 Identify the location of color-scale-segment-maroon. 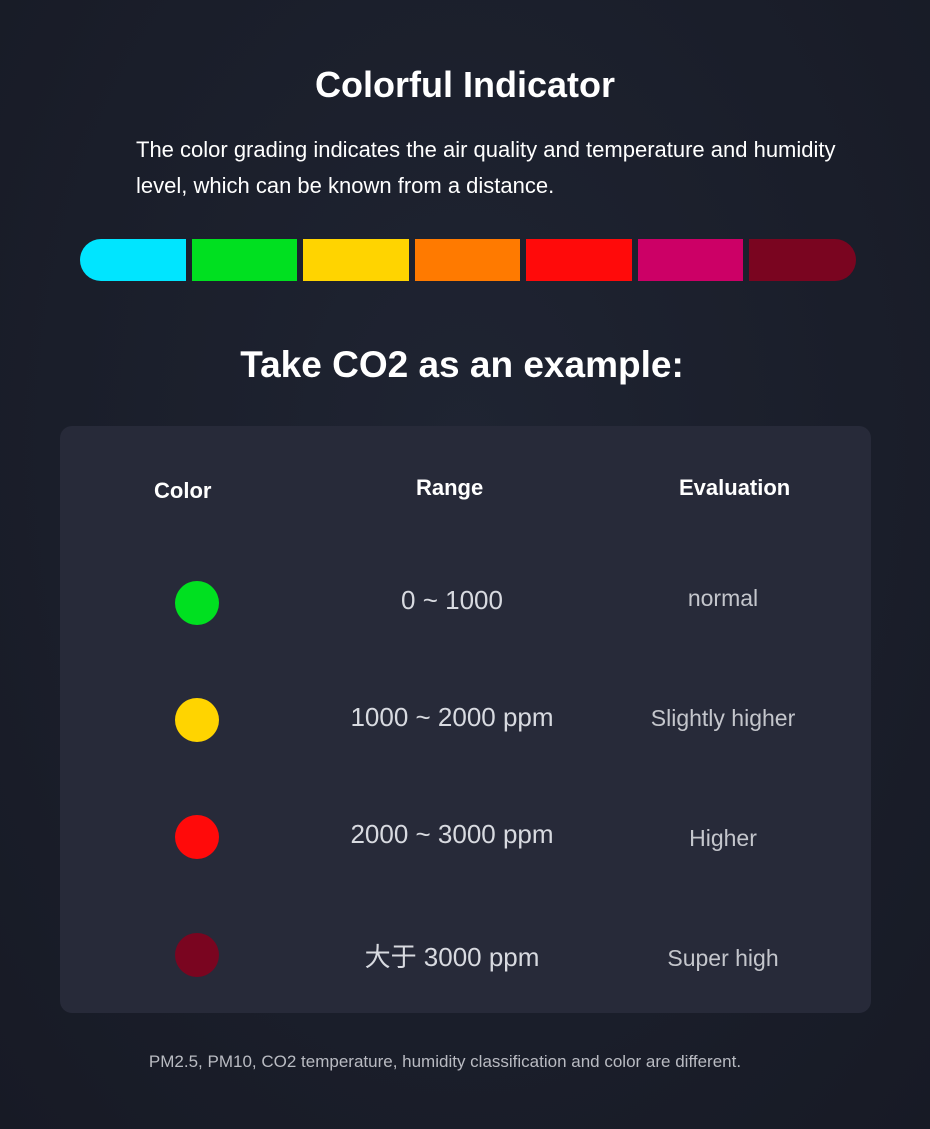
(802, 260).